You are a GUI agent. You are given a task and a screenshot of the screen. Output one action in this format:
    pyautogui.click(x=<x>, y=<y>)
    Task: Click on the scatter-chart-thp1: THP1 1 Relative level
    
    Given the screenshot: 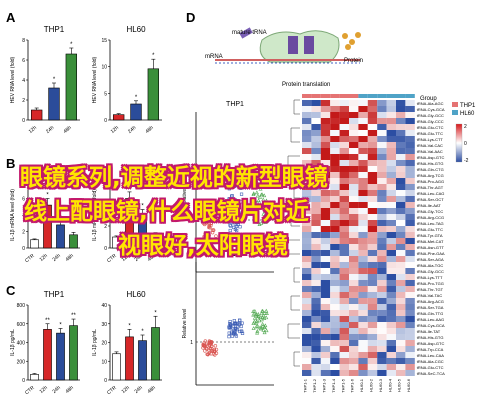 What is the action you would take?
    pyautogui.click(x=228, y=187)
    